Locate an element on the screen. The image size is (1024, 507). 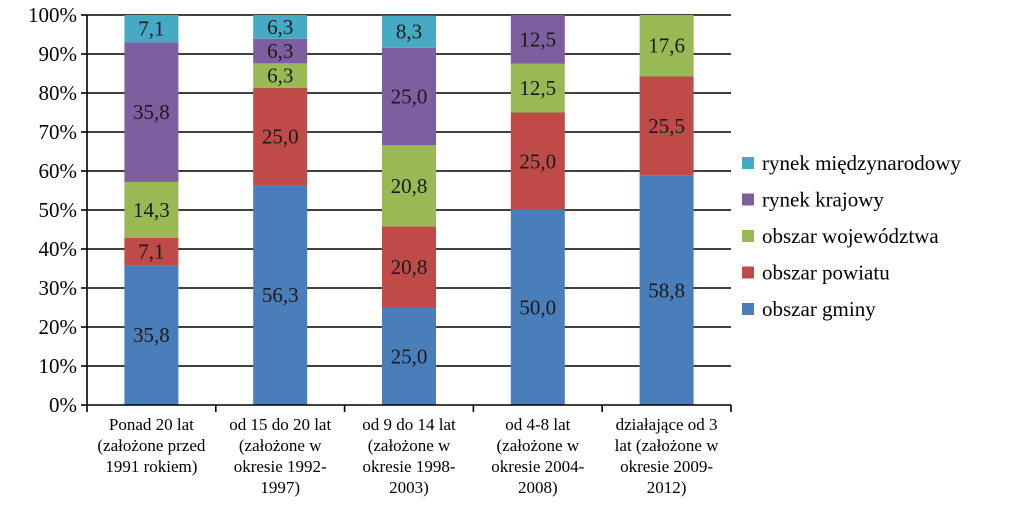
data-label: 14,3 is located at coordinates (151, 210).